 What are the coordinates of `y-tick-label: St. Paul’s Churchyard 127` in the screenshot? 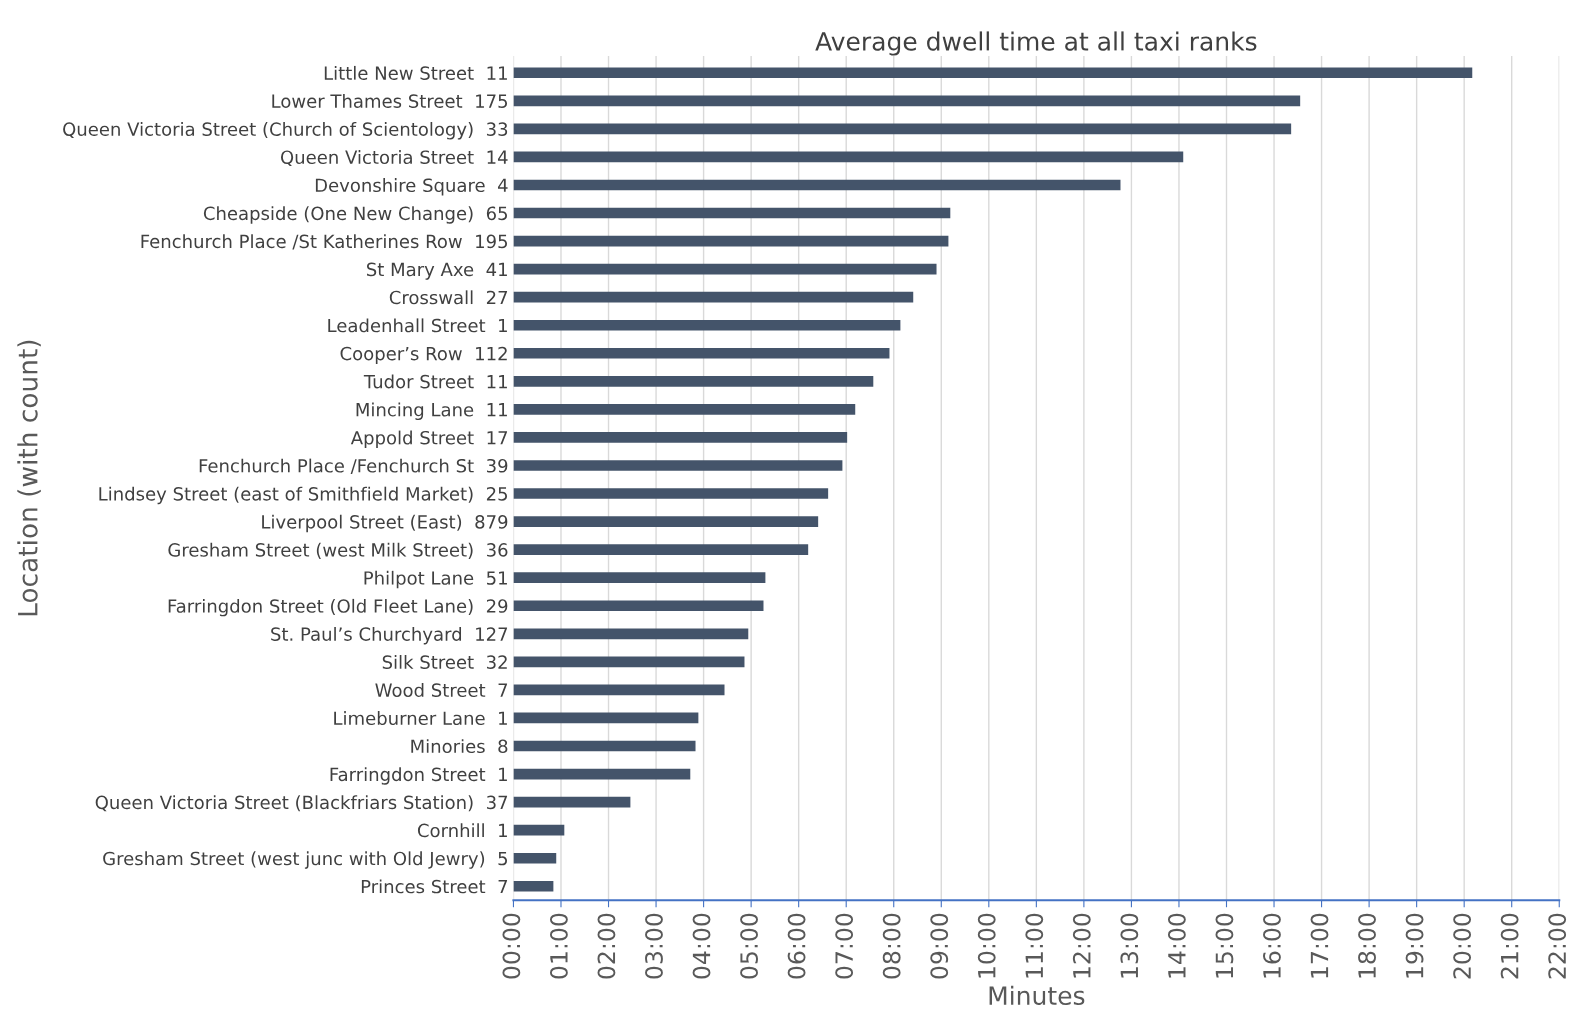 It's located at (389, 635).